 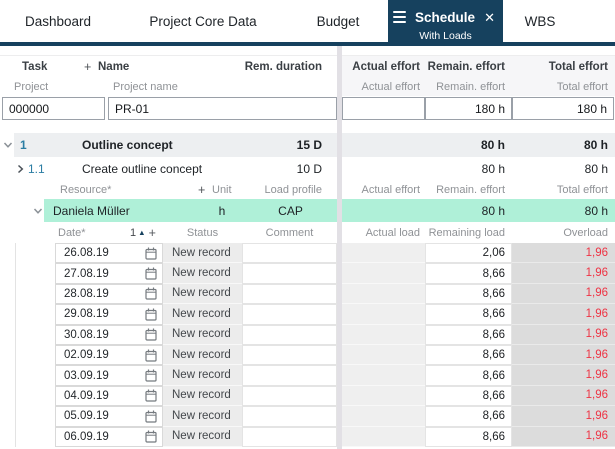 What do you see at coordinates (53, 108) in the screenshot?
I see `project-id-field: 000000` at bounding box center [53, 108].